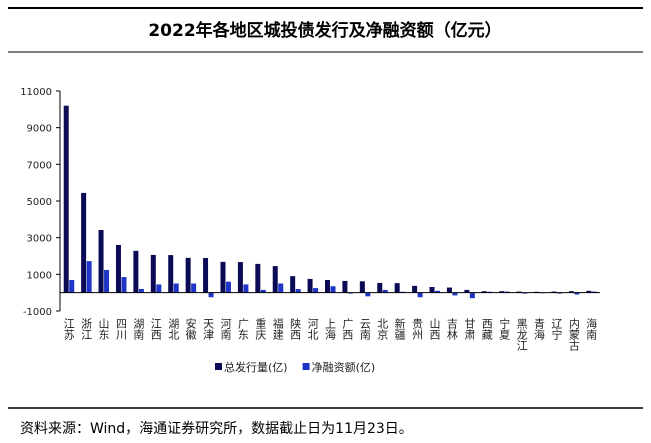 The width and height of the screenshot is (651, 443). Describe the element at coordinates (417, 329) in the screenshot. I see `x-tick-label: 贵州` at that location.